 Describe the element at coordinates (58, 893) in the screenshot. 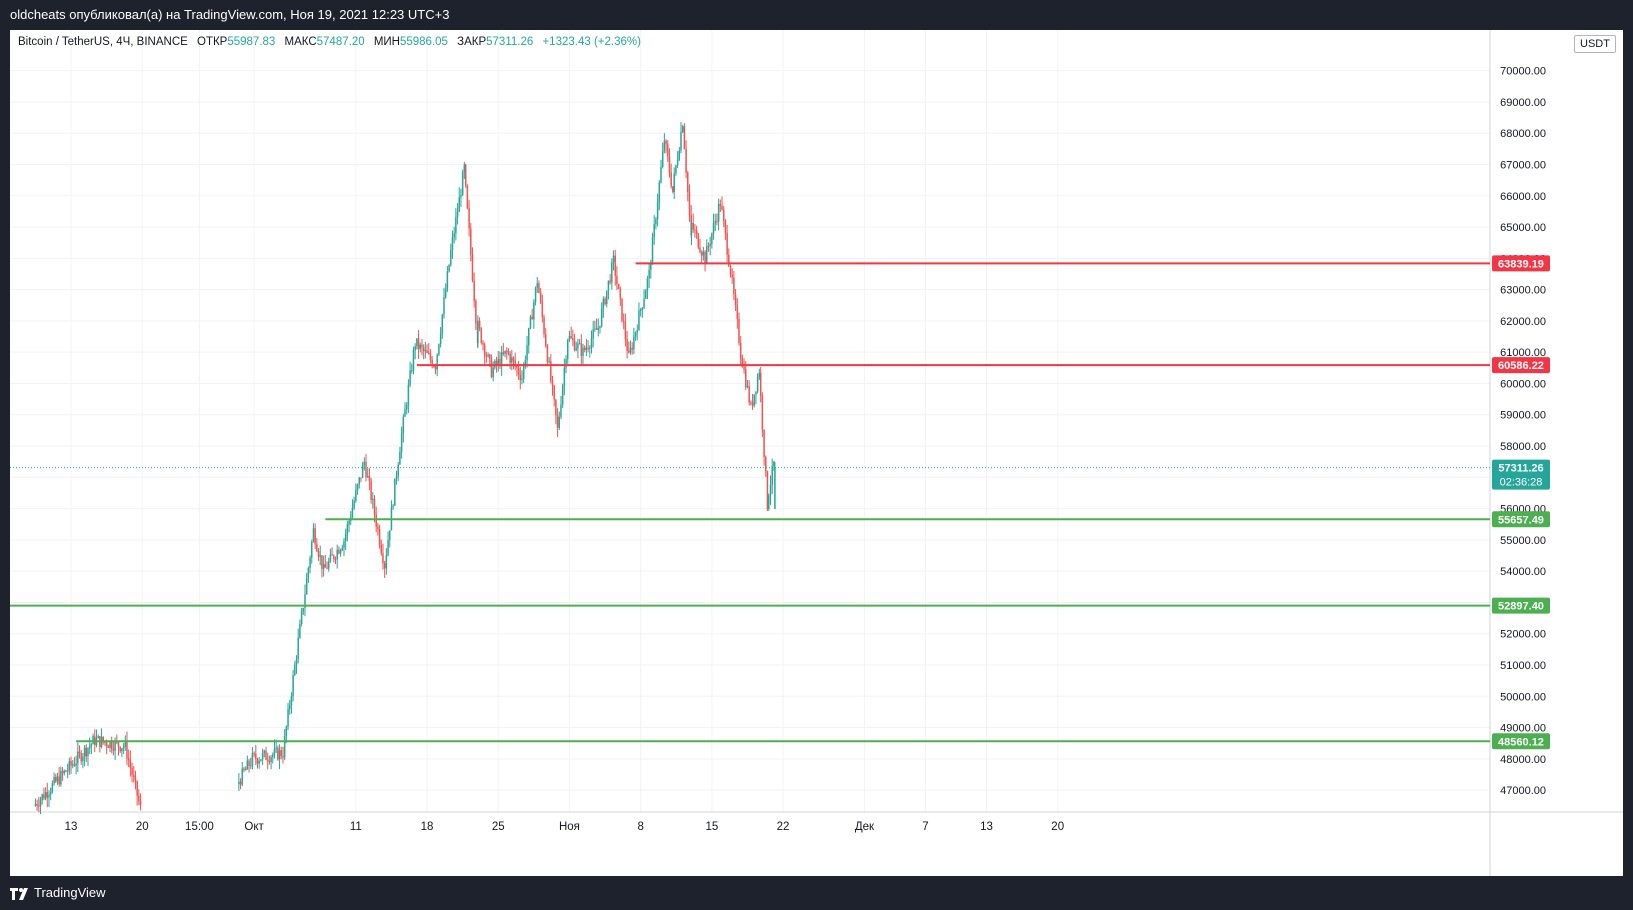

I see `tradingview-logo: TradingView` at that location.